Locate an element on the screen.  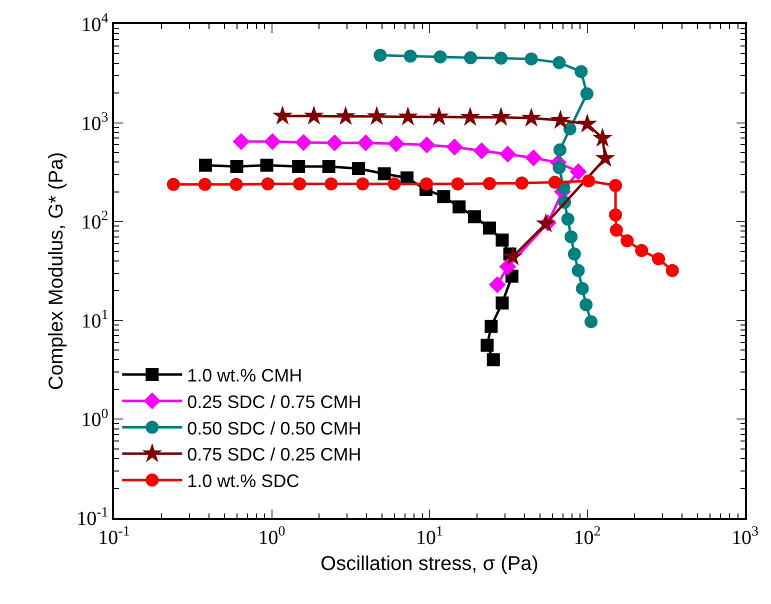
y-tick-label: 10$^{4}$ is located at coordinates (94, 24).